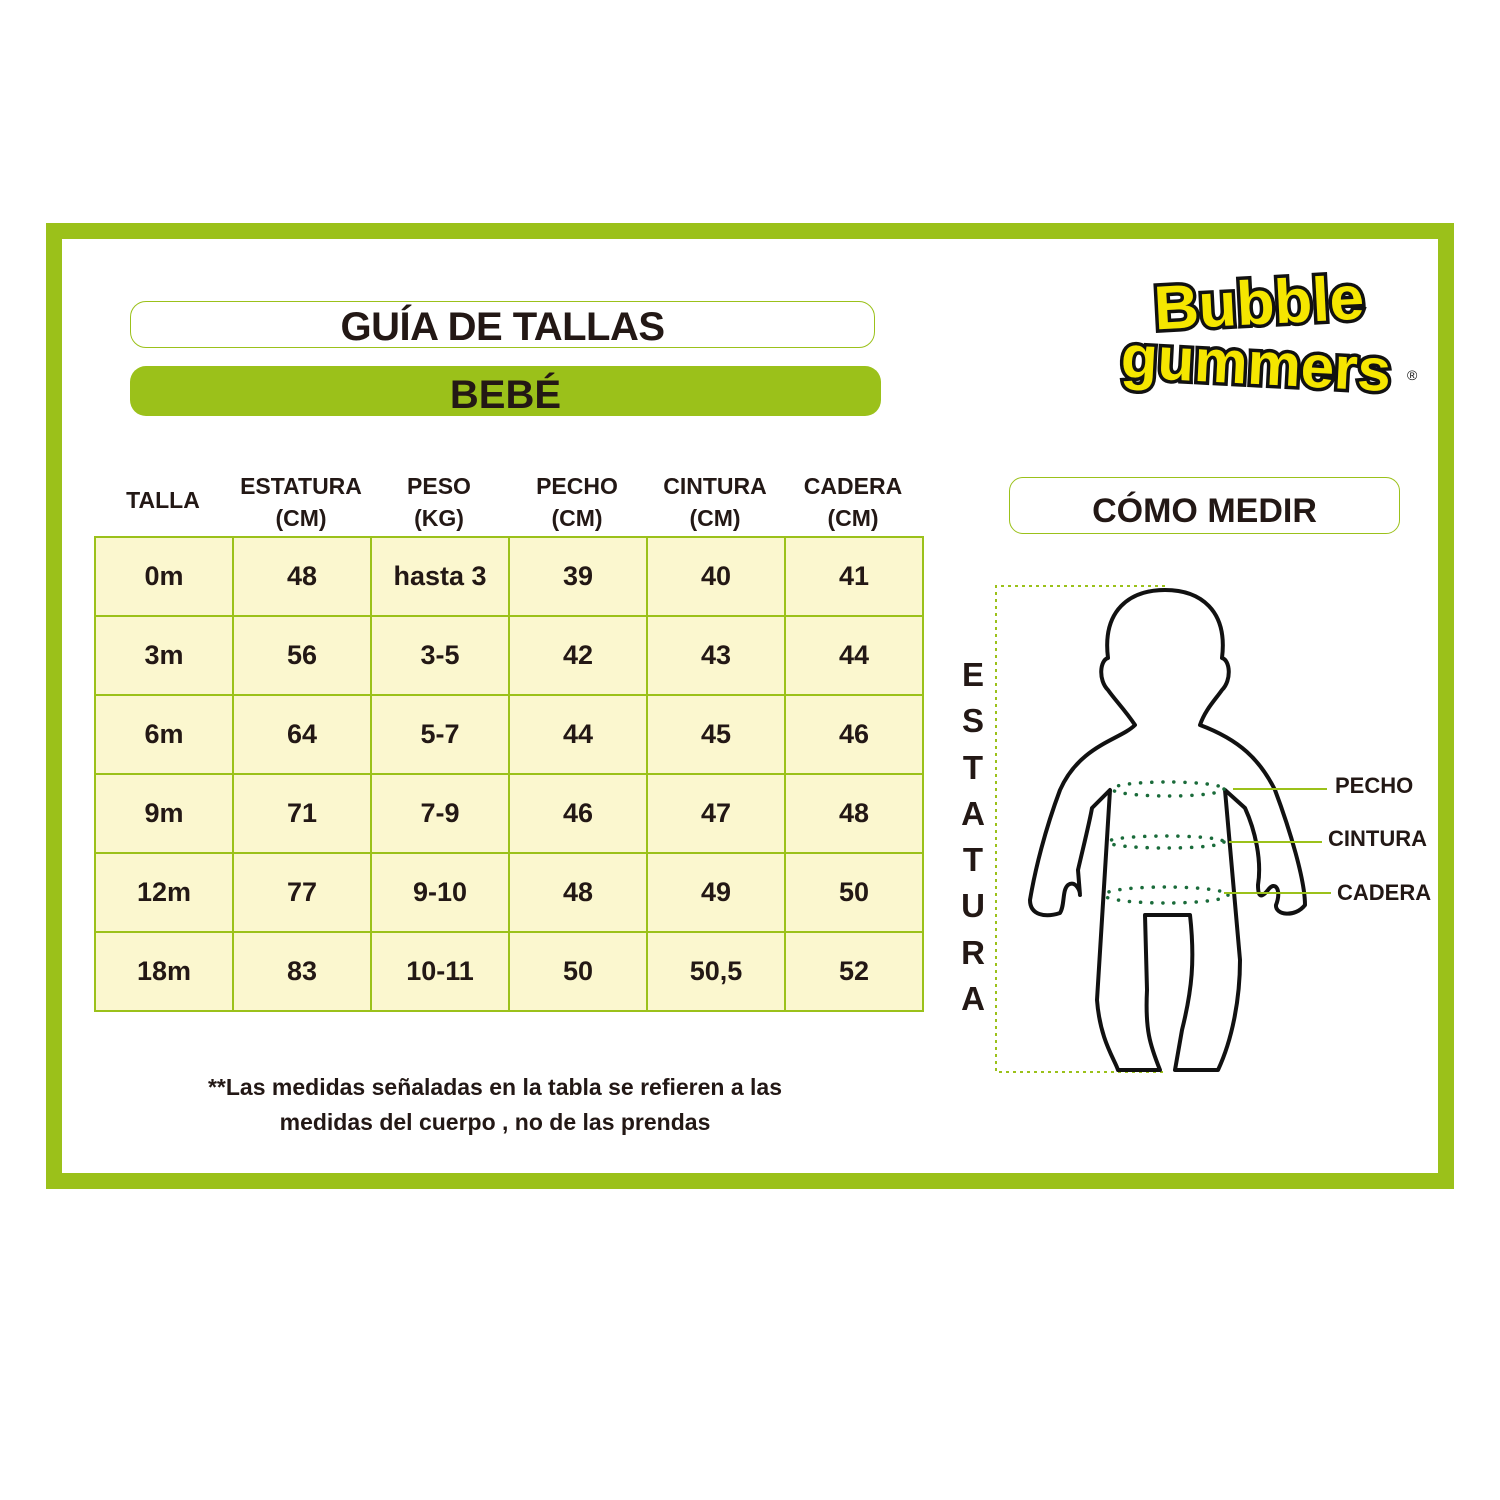 Image resolution: width=1500 pixels, height=1500 pixels. I want to click on table-cell: 3-5, so click(440, 655).